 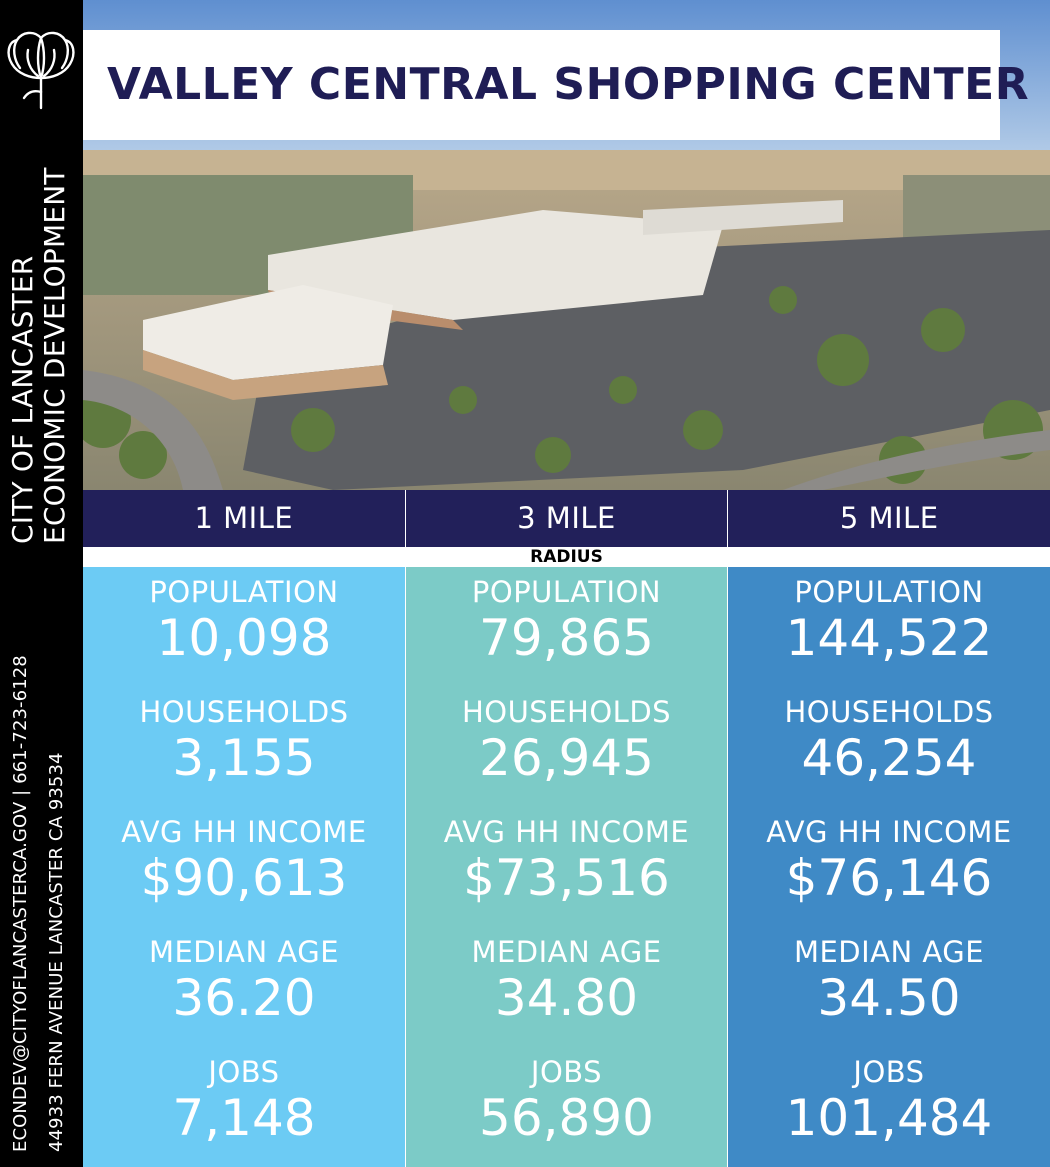 I want to click on stat-value: 144,522, so click(x=889, y=638).